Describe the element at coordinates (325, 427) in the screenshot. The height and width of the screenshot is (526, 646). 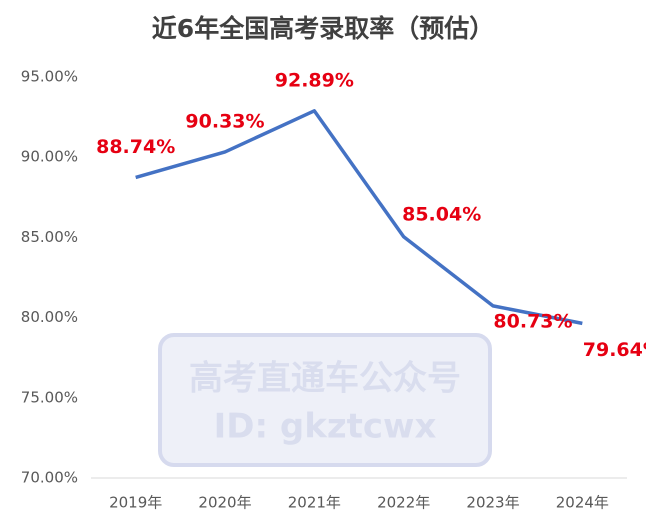
I see `watermark-id: ID: gkztcwx` at that location.